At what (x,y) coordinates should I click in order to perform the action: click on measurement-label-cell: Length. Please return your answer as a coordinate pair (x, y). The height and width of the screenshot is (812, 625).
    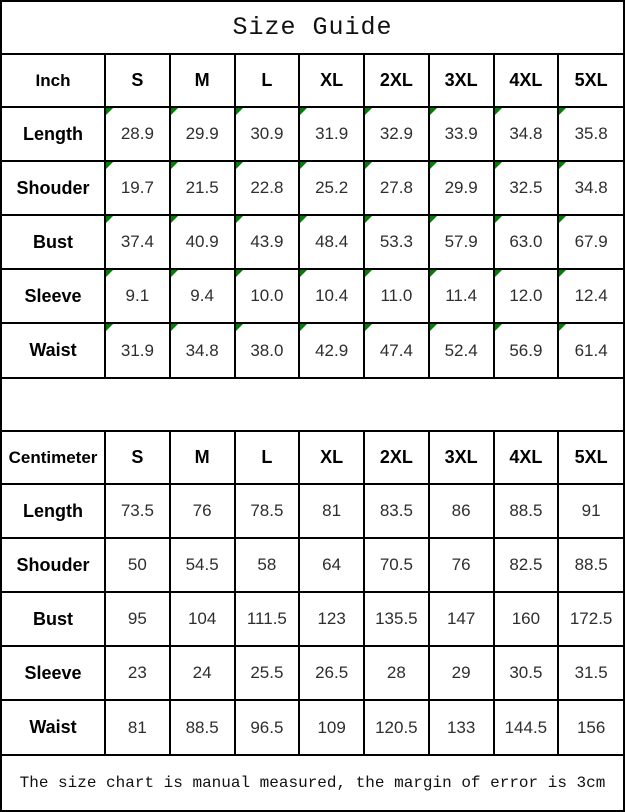
    Looking at the image, I should click on (53, 511).